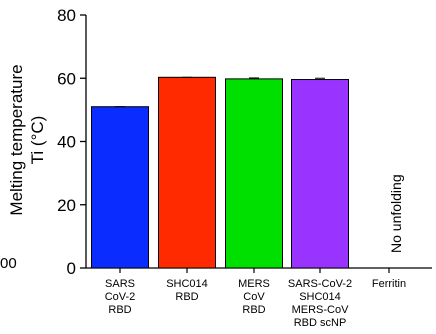 The image size is (436, 334). I want to click on no-unfolding-annotation: No unfolding, so click(396, 213).